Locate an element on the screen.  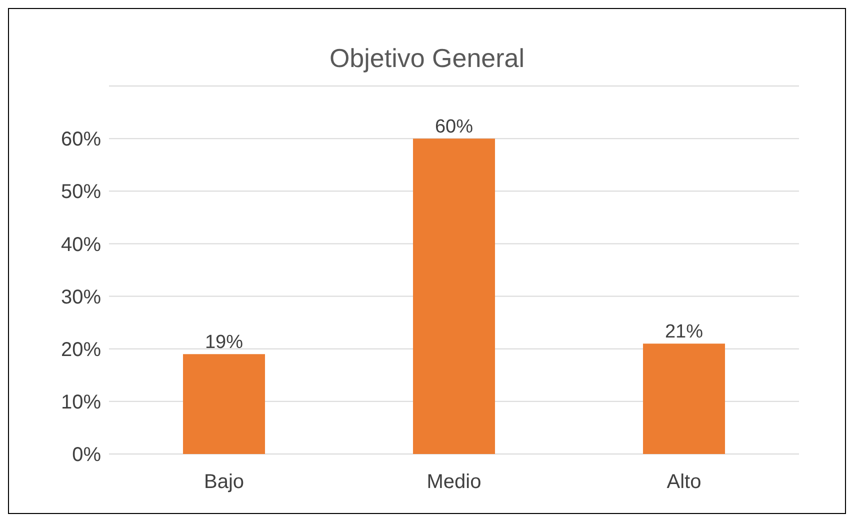
data-label: 19% is located at coordinates (224, 343).